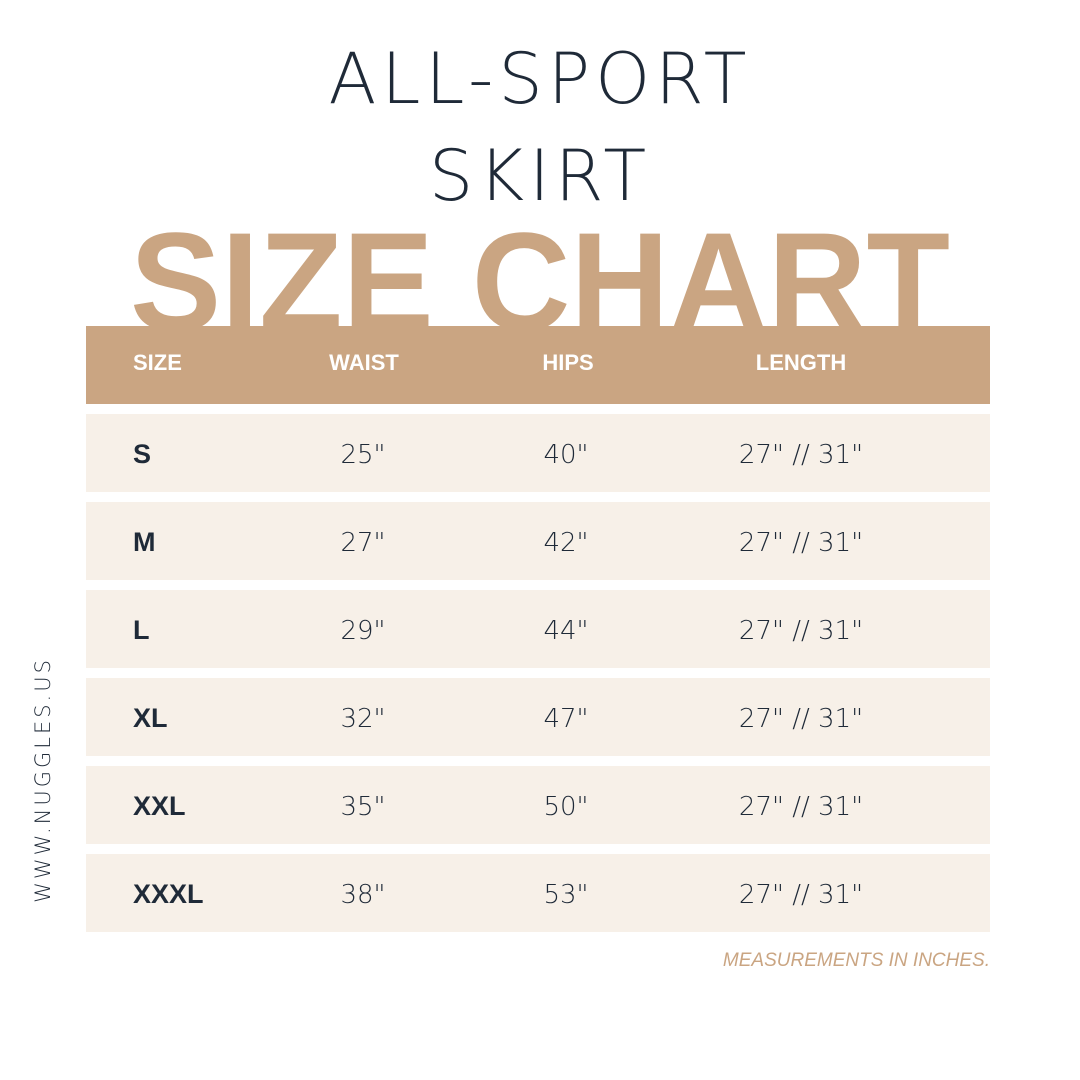 This screenshot has height=1080, width=1080. I want to click on size-cell: XL, so click(150, 718).